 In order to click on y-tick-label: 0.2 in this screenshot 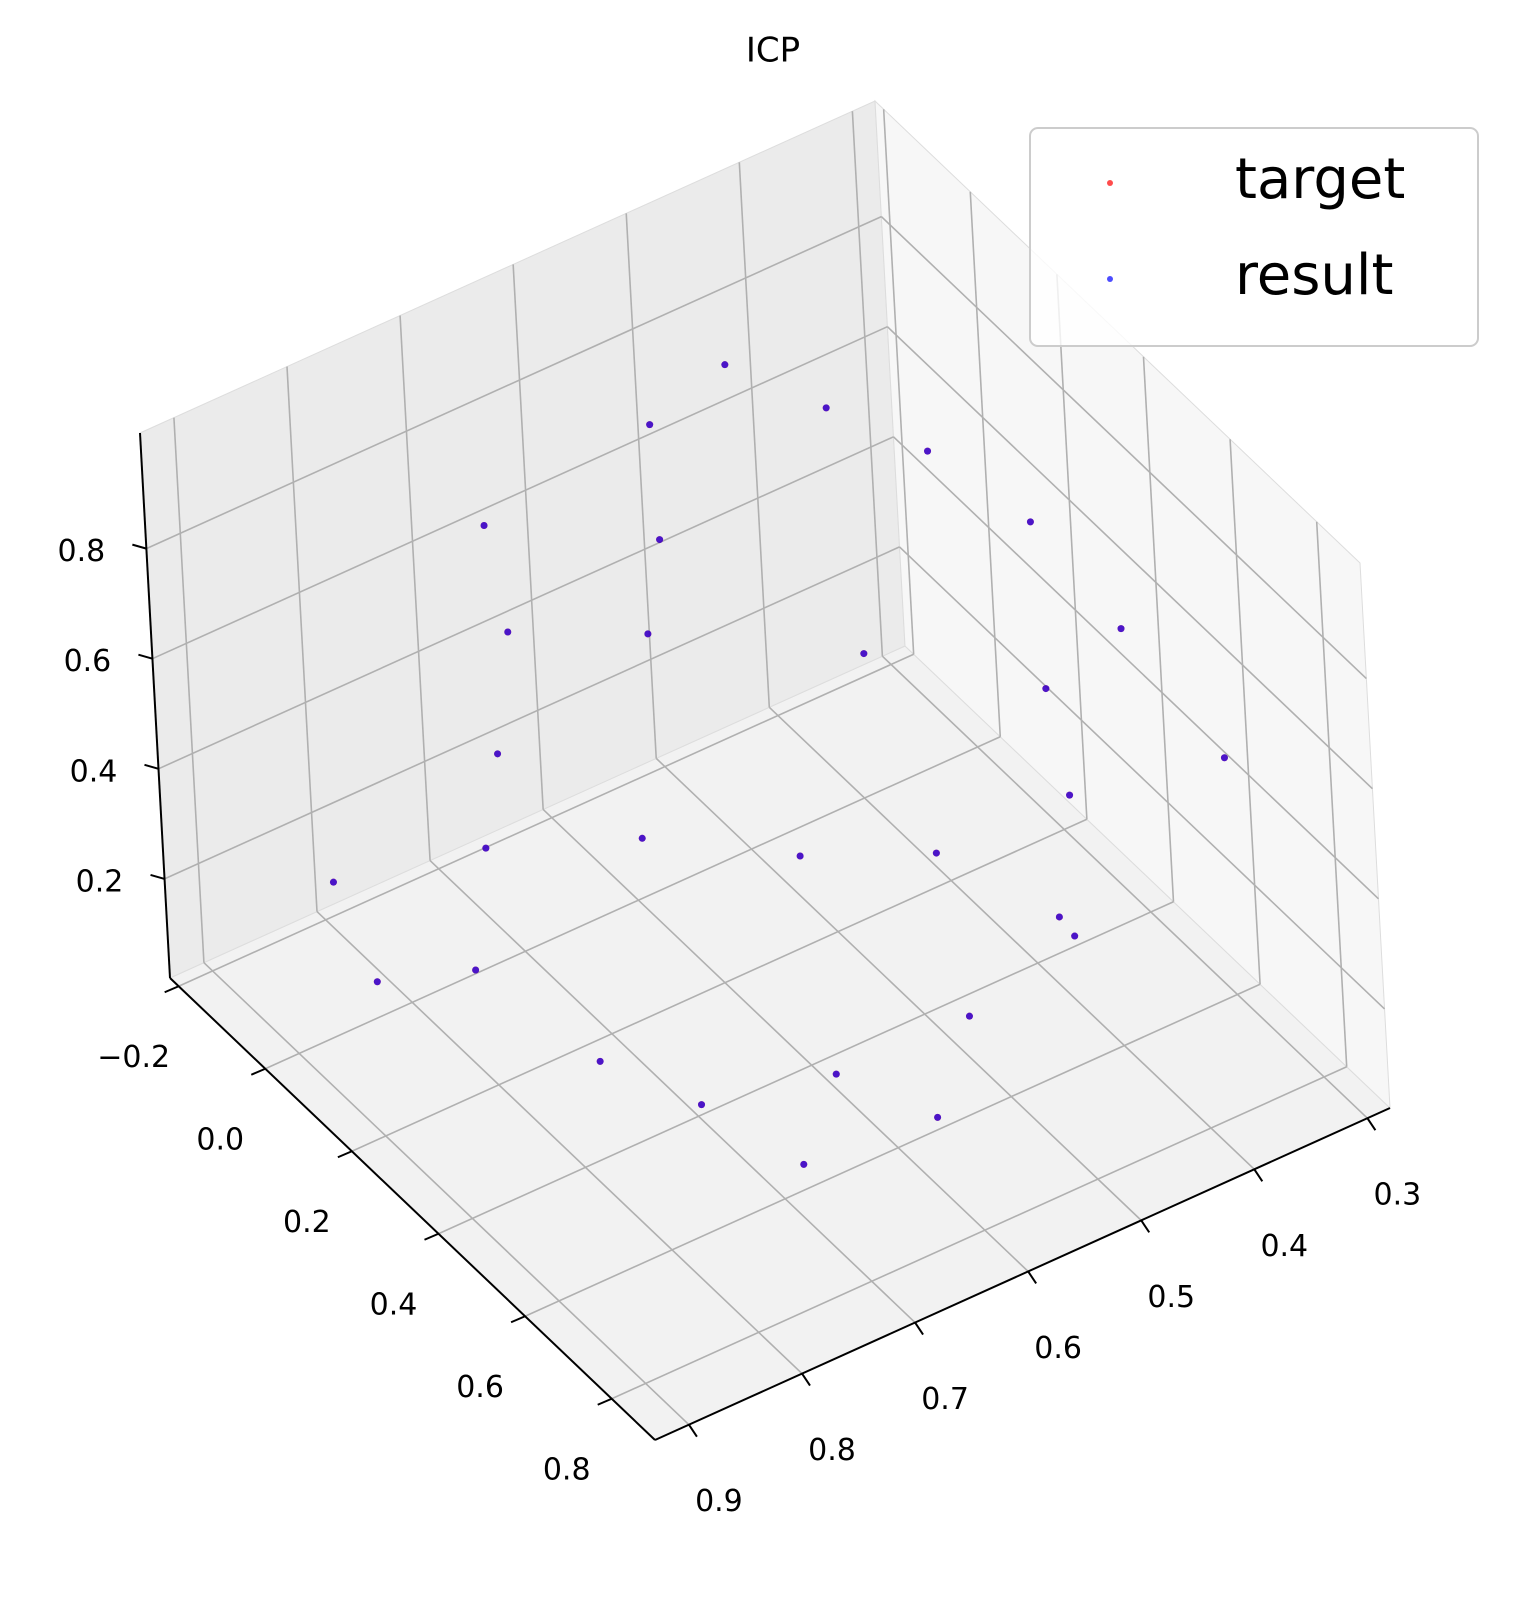, I will do `click(307, 1222)`.